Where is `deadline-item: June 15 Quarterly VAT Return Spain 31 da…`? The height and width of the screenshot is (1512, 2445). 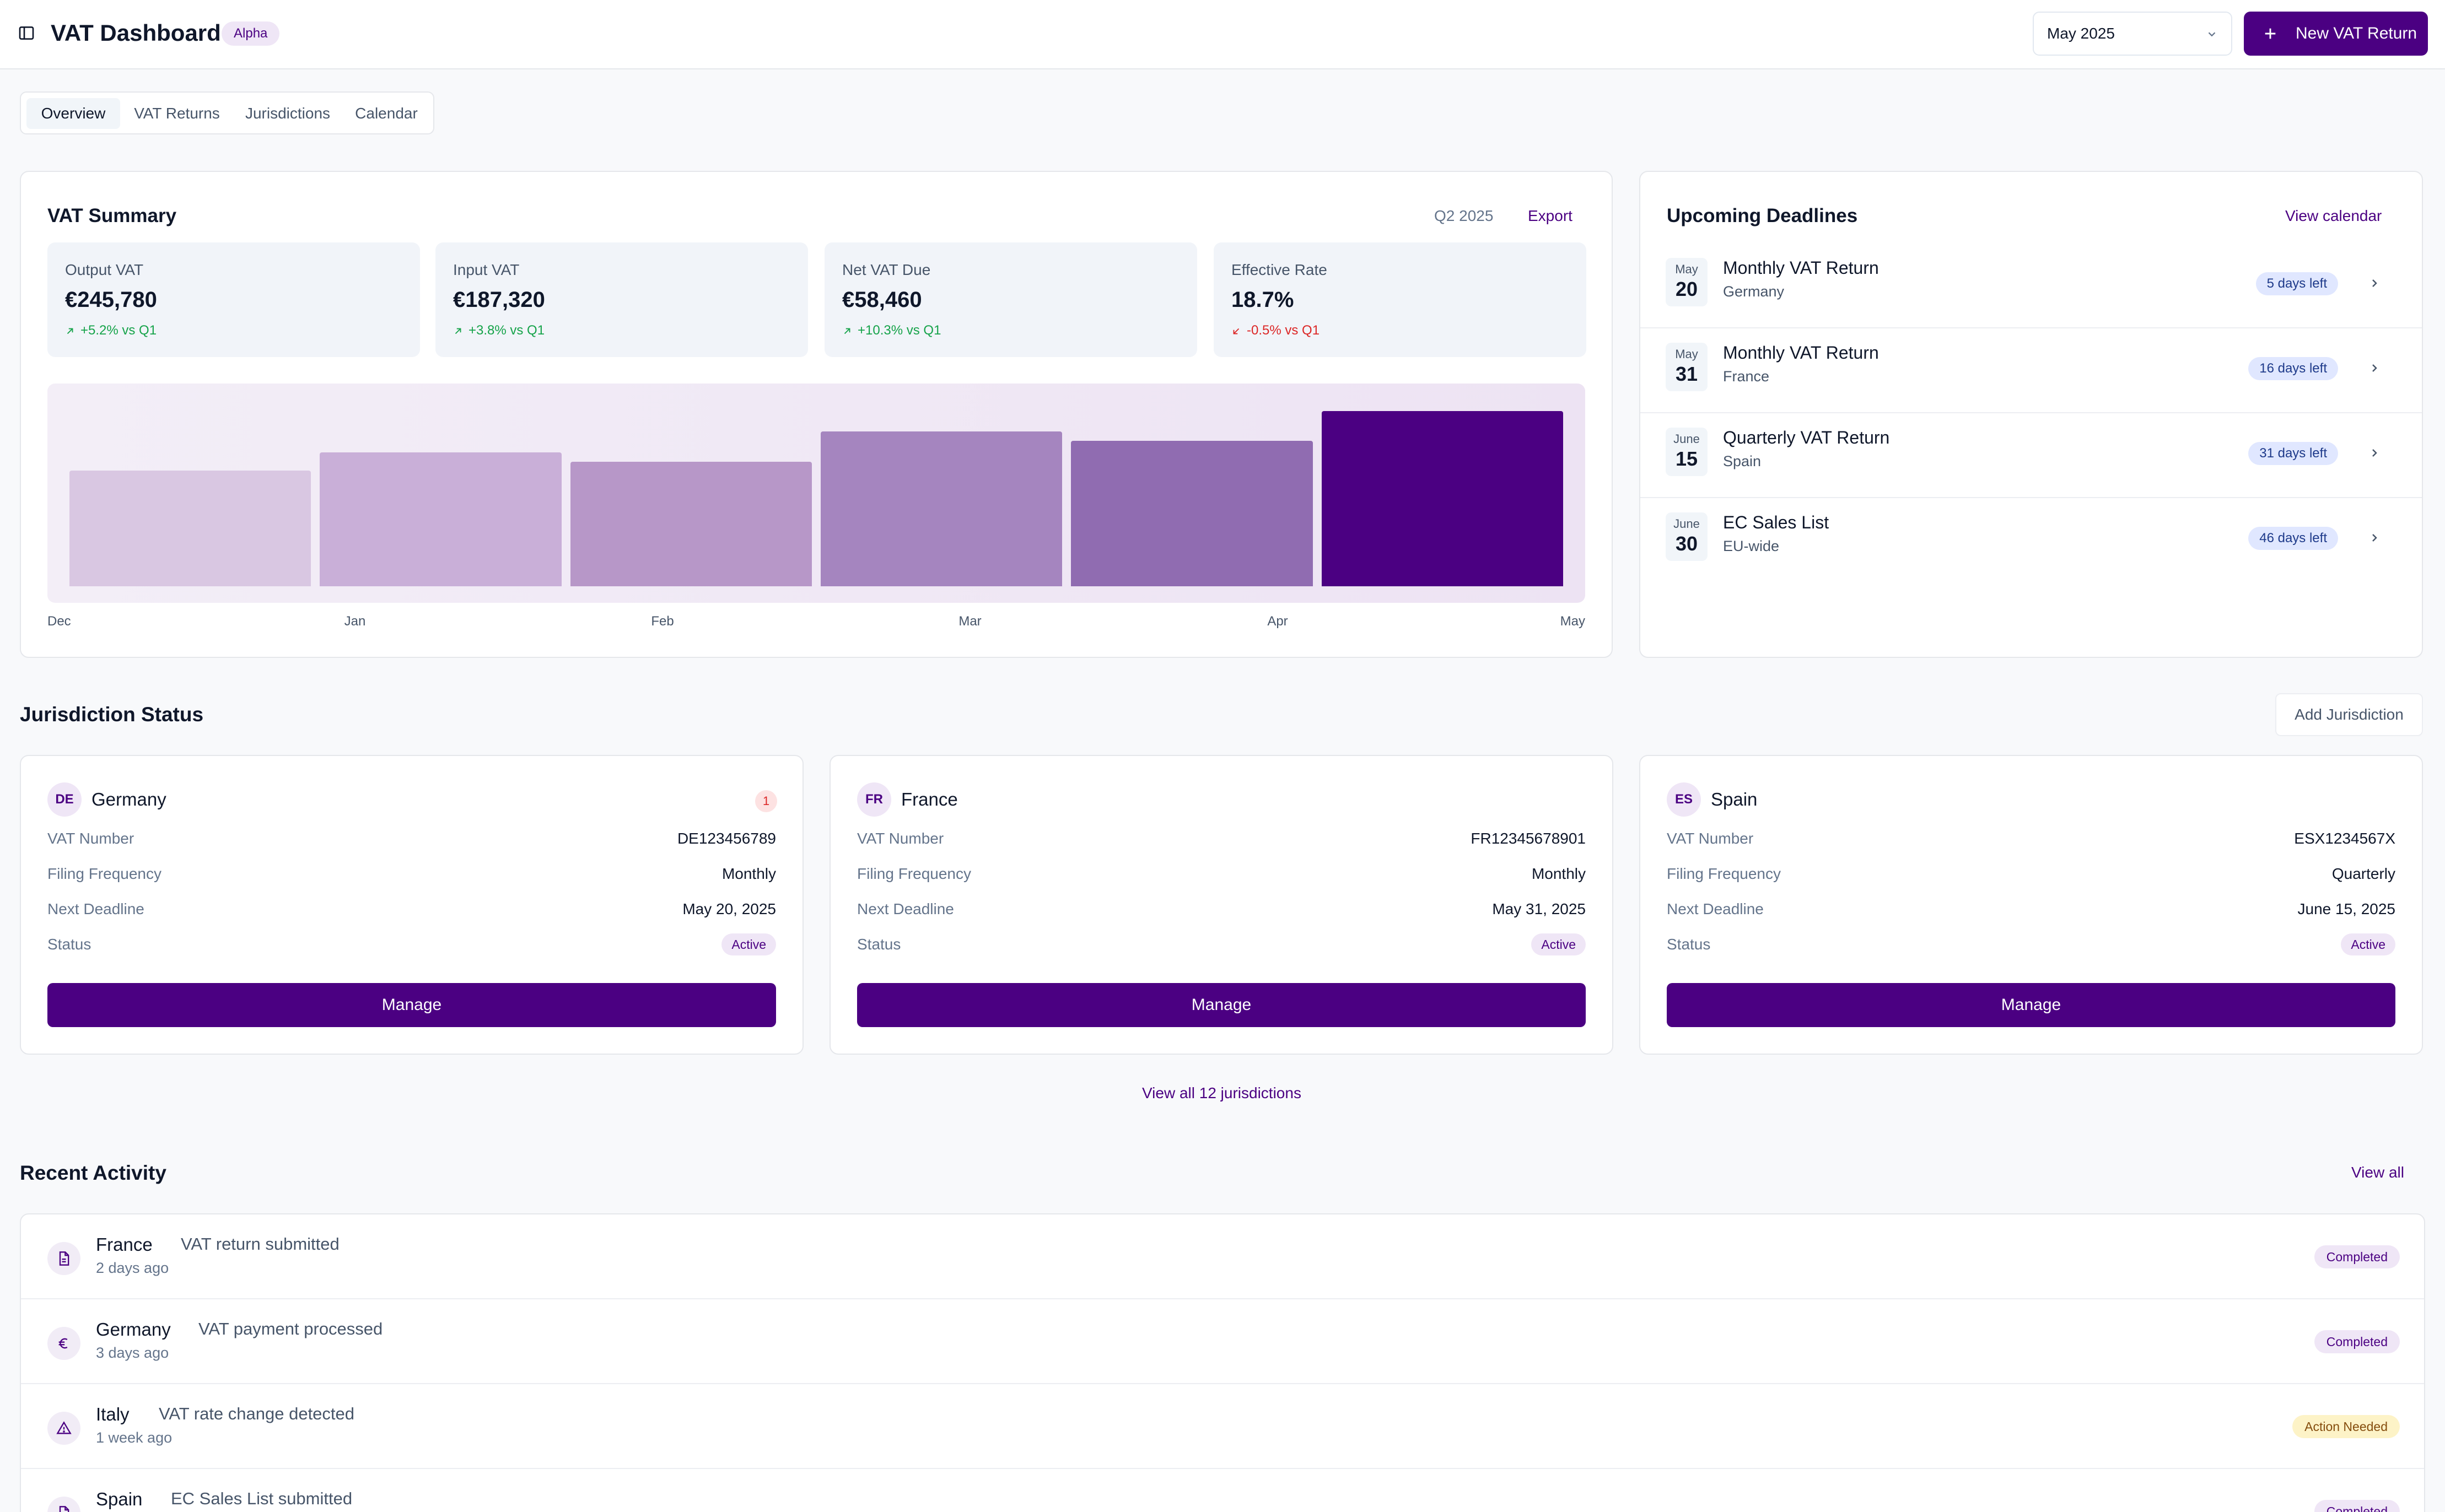 deadline-item: June 15 Quarterly VAT Return Spain 31 da… is located at coordinates (2031, 455).